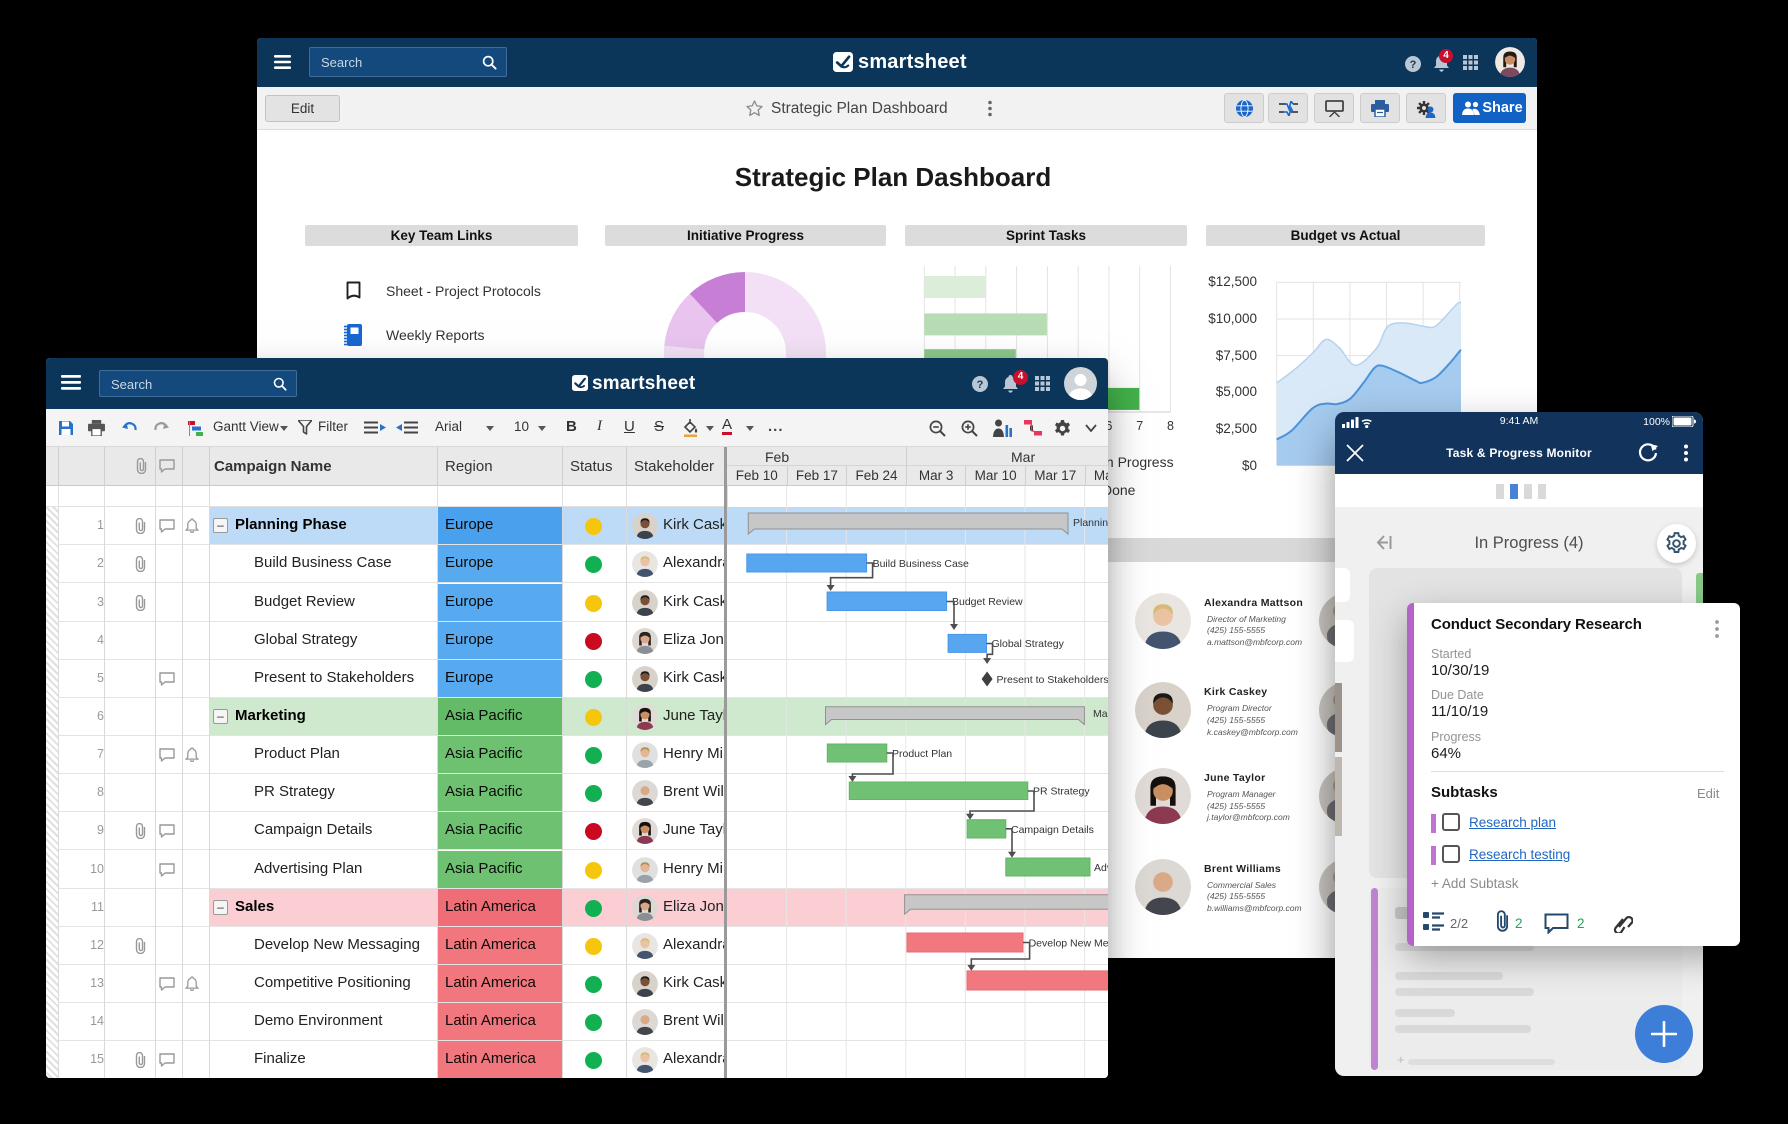 The width and height of the screenshot is (1788, 1124). What do you see at coordinates (1139, 426) in the screenshot?
I see `svg-text: 7` at bounding box center [1139, 426].